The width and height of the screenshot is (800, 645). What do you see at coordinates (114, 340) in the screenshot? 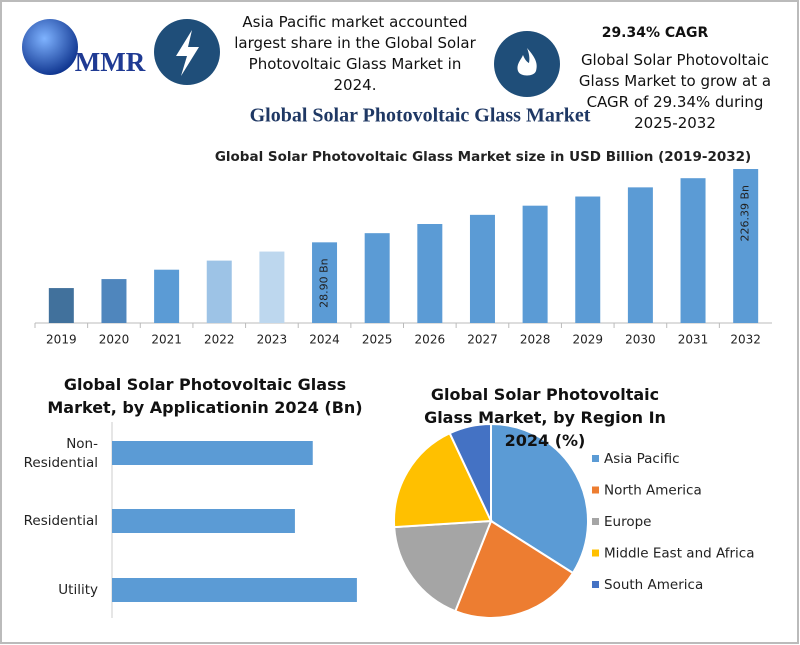
I see `x-tick-label: 2020` at bounding box center [114, 340].